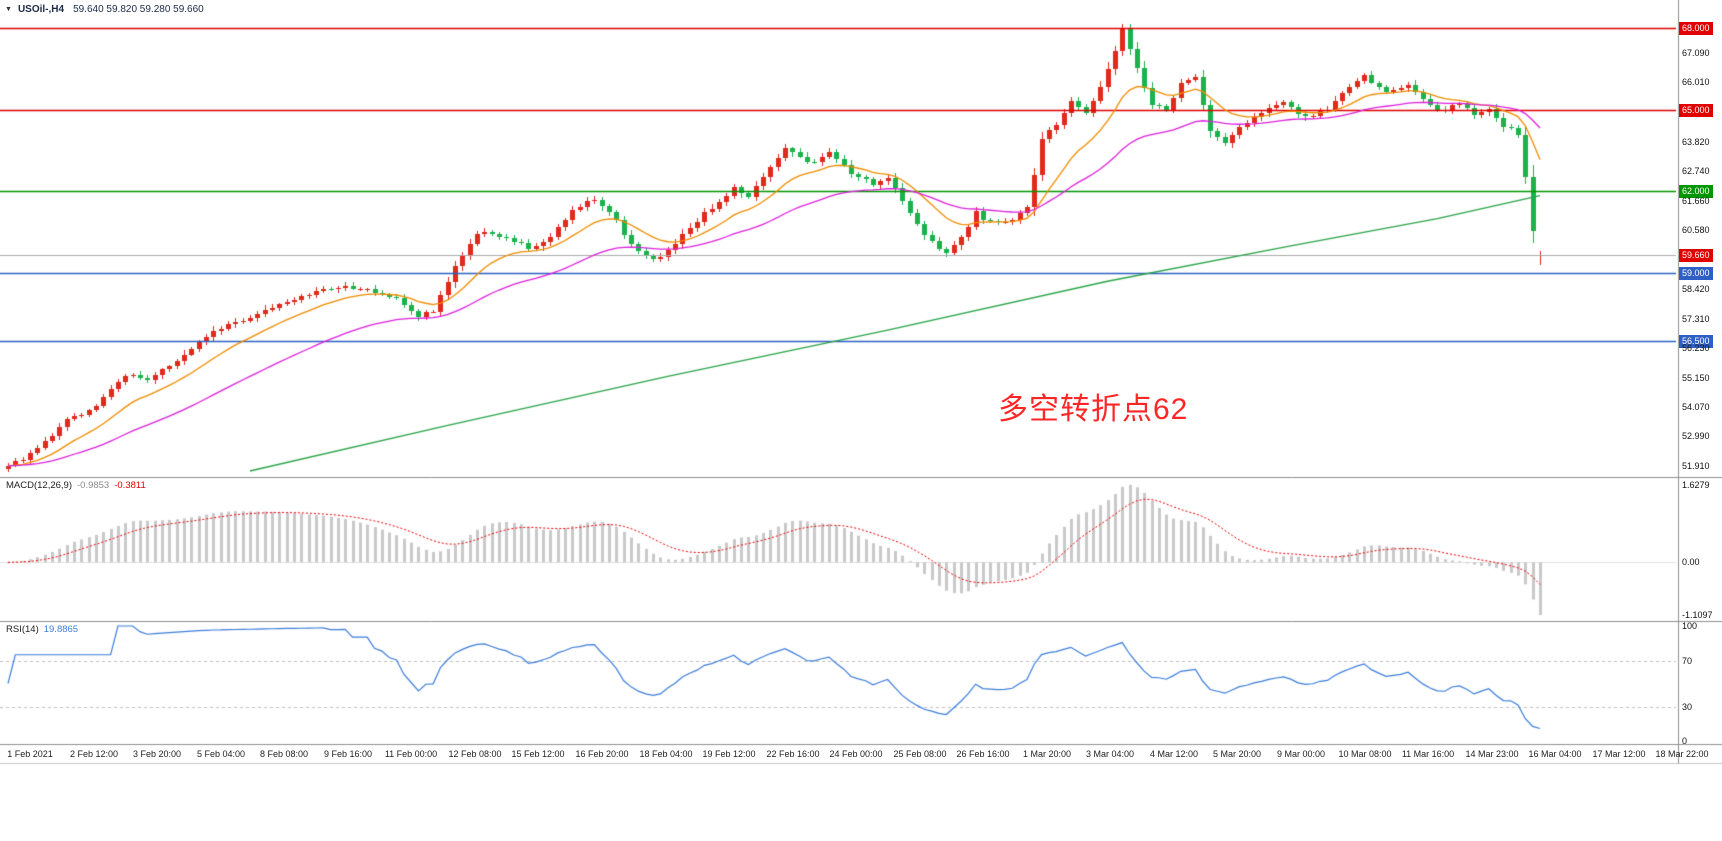 The width and height of the screenshot is (1722, 841). What do you see at coordinates (93, 485) in the screenshot?
I see `macd-main-value: -0.9853` at bounding box center [93, 485].